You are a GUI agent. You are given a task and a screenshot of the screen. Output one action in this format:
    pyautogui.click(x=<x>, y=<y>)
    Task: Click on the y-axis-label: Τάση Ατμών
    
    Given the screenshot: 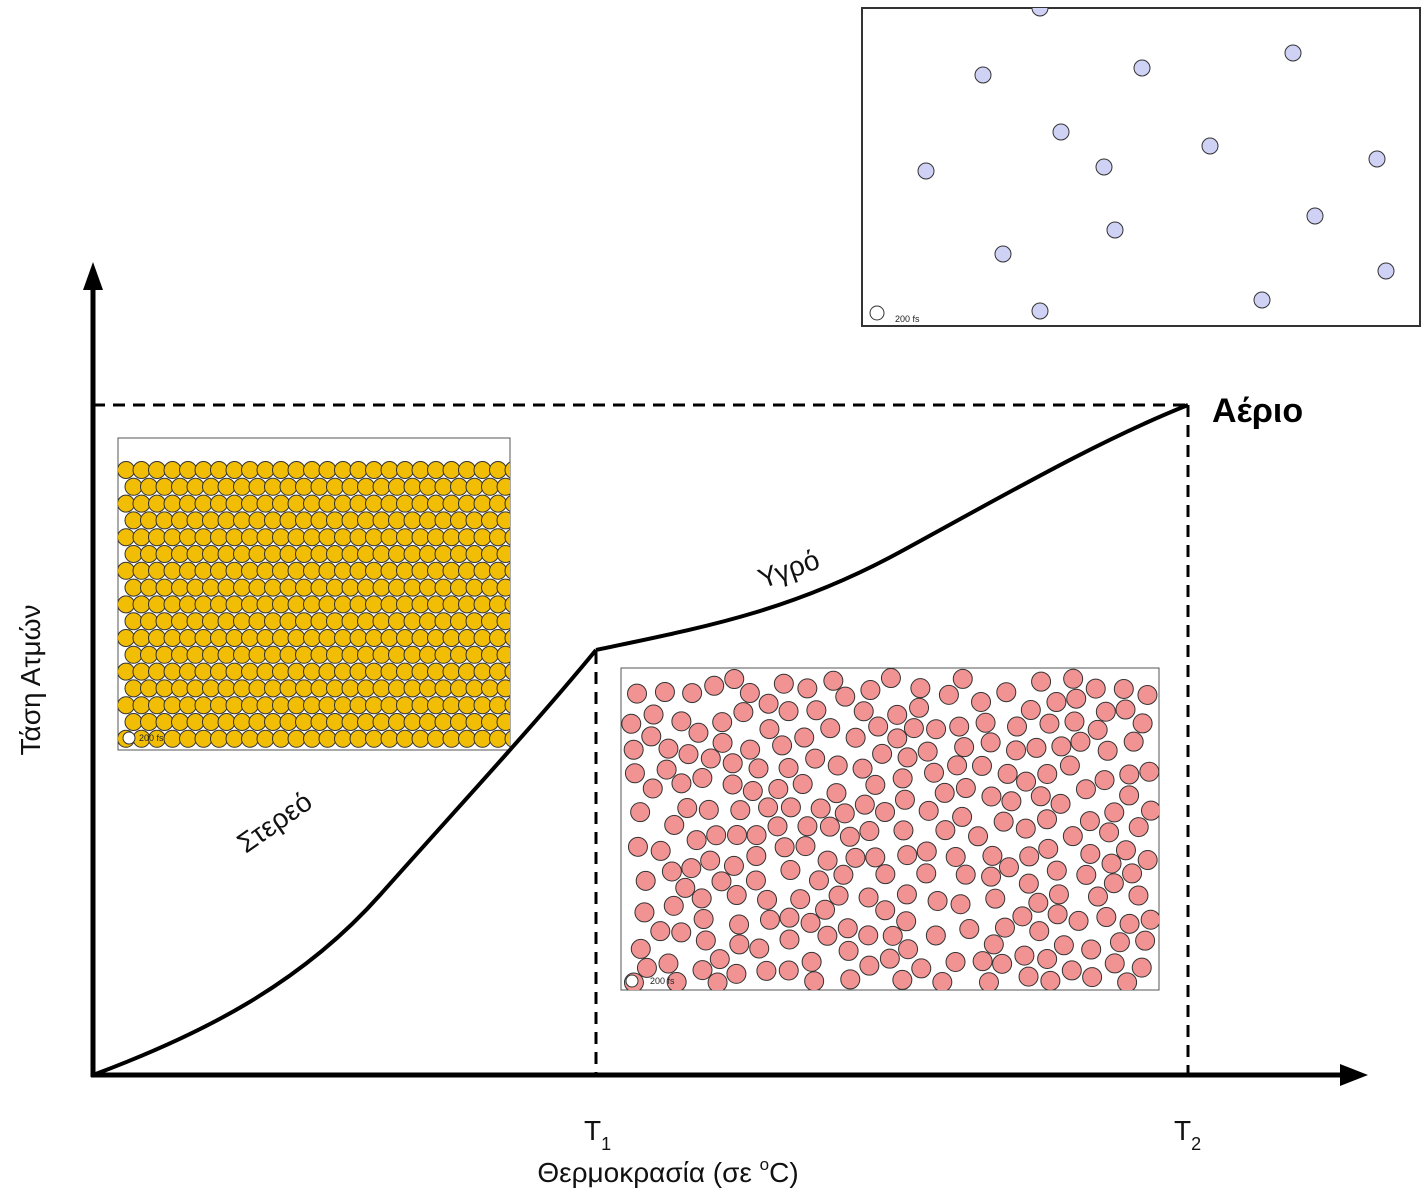 What is the action you would take?
    pyautogui.click(x=30, y=679)
    